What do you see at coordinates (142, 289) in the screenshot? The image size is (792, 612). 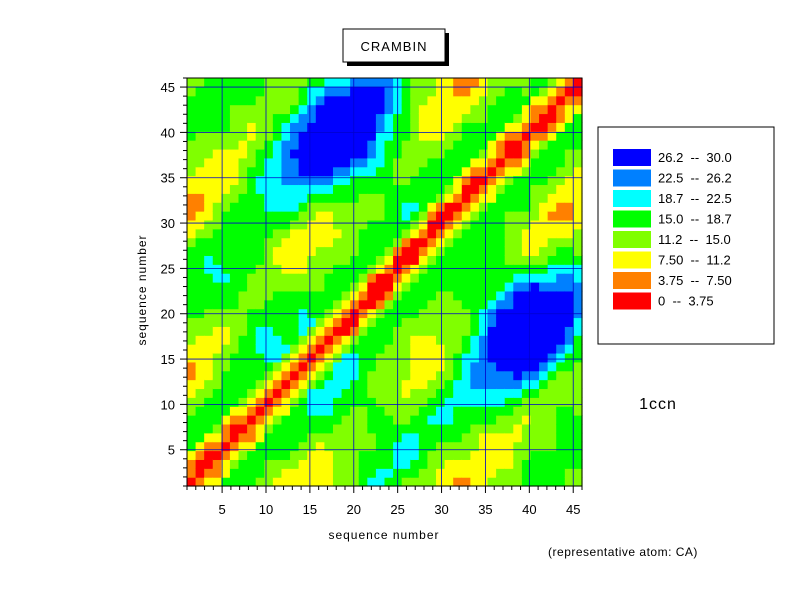 I see `y-axis-label: sequence number` at bounding box center [142, 289].